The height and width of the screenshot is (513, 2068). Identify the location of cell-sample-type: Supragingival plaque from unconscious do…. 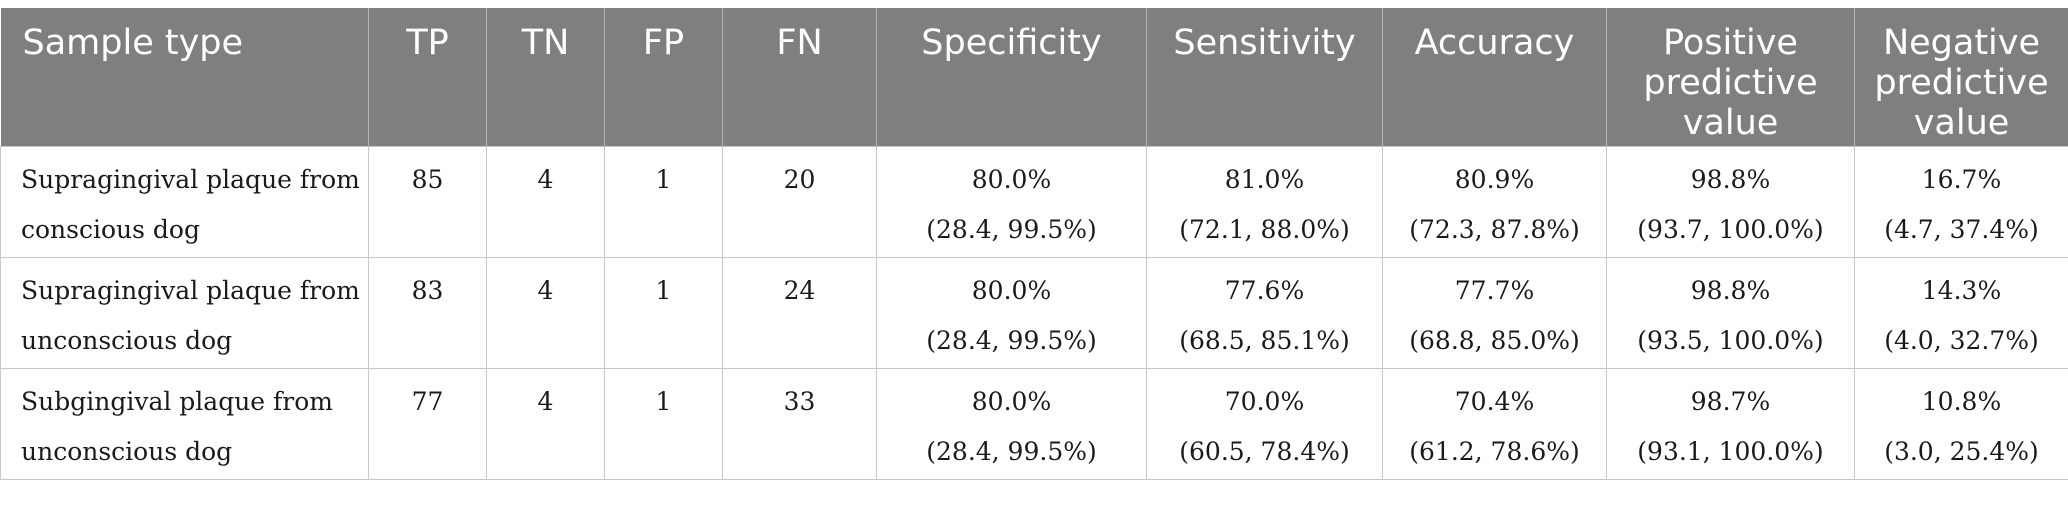
(184, 313).